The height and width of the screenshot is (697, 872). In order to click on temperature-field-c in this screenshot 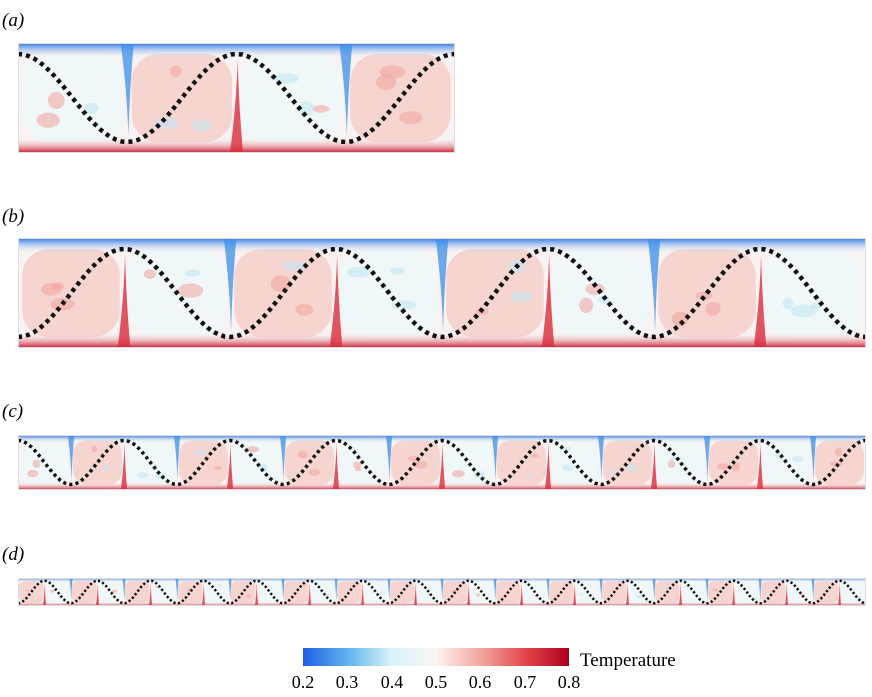, I will do `click(442, 462)`.